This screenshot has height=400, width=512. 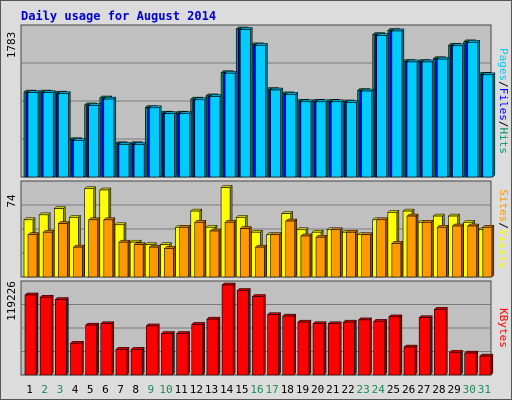 What do you see at coordinates (227, 389) in the screenshot?
I see `x-tick-label-day-14: 14` at bounding box center [227, 389].